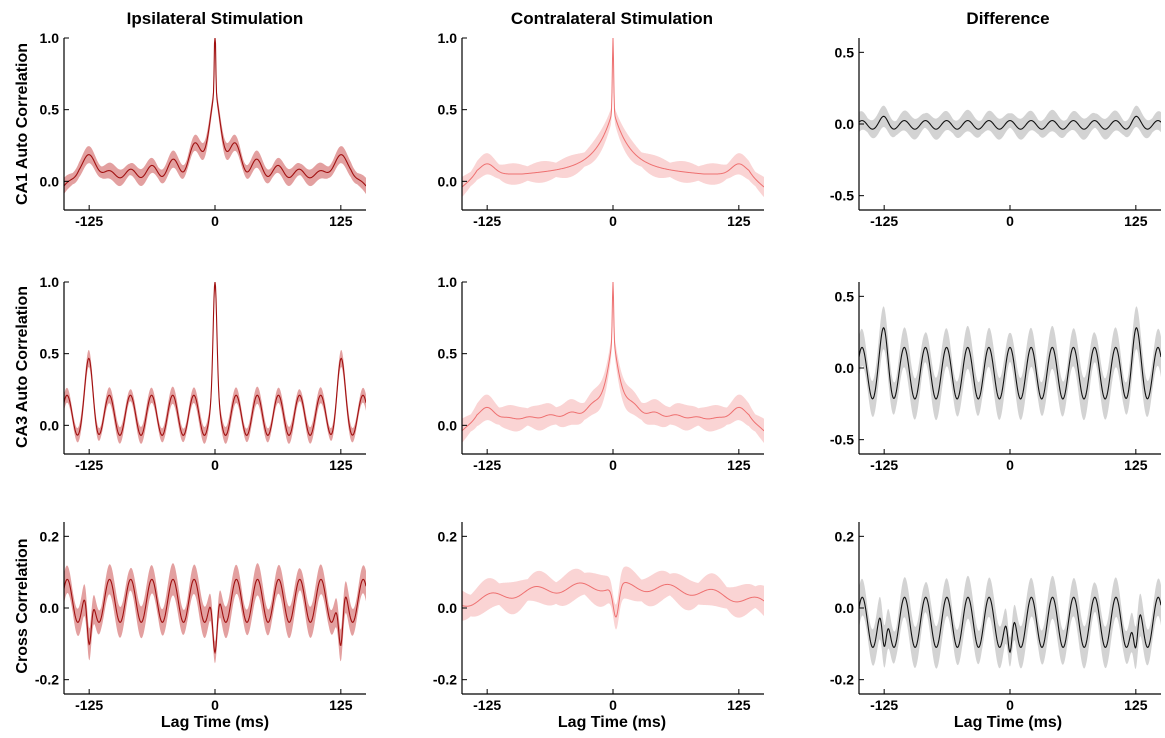  What do you see at coordinates (22, 605) in the screenshot?
I see `row-label-cross: Cross Correlation` at bounding box center [22, 605].